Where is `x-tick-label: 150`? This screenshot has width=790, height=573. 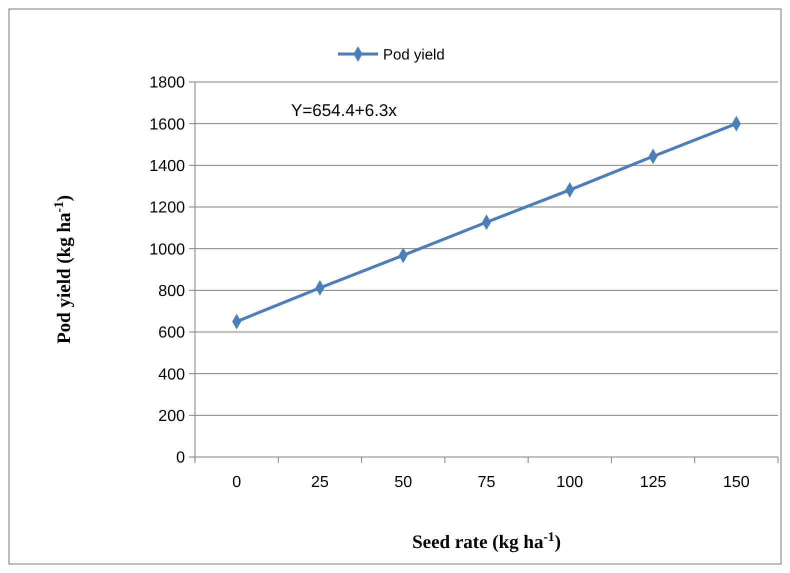 x-tick-label: 150 is located at coordinates (736, 482).